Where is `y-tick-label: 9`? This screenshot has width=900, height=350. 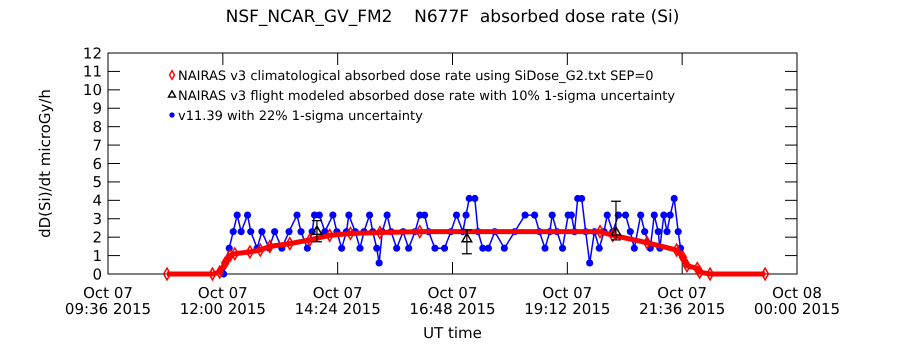 y-tick-label: 9 is located at coordinates (97, 109).